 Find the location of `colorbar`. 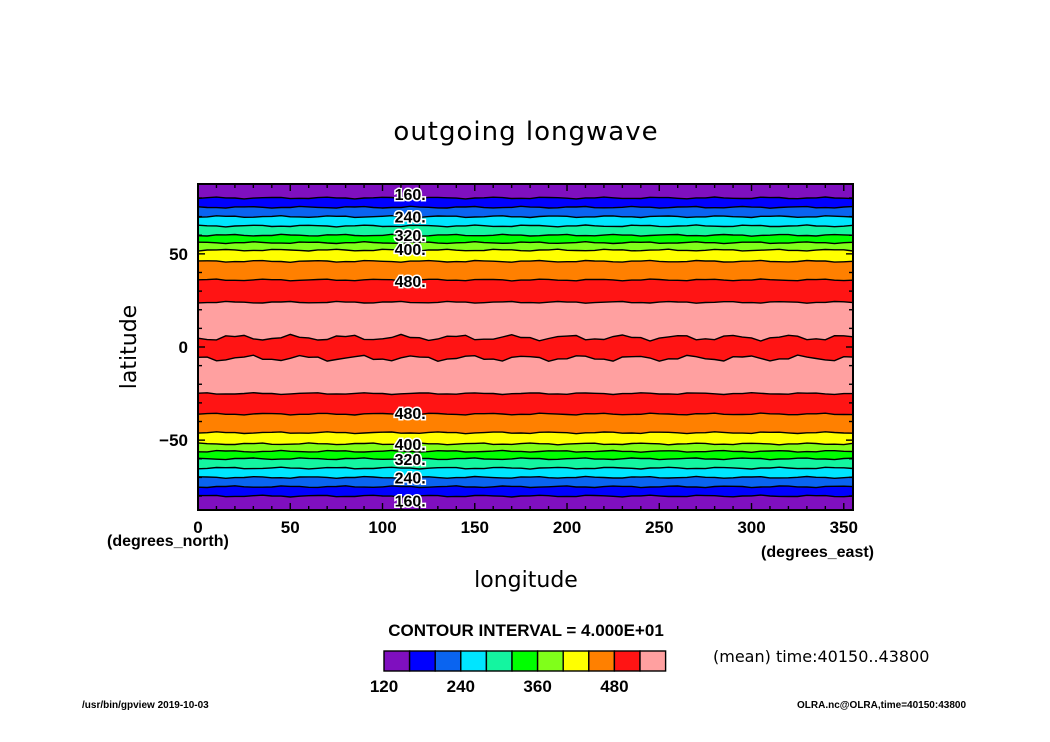

colorbar is located at coordinates (525, 661).